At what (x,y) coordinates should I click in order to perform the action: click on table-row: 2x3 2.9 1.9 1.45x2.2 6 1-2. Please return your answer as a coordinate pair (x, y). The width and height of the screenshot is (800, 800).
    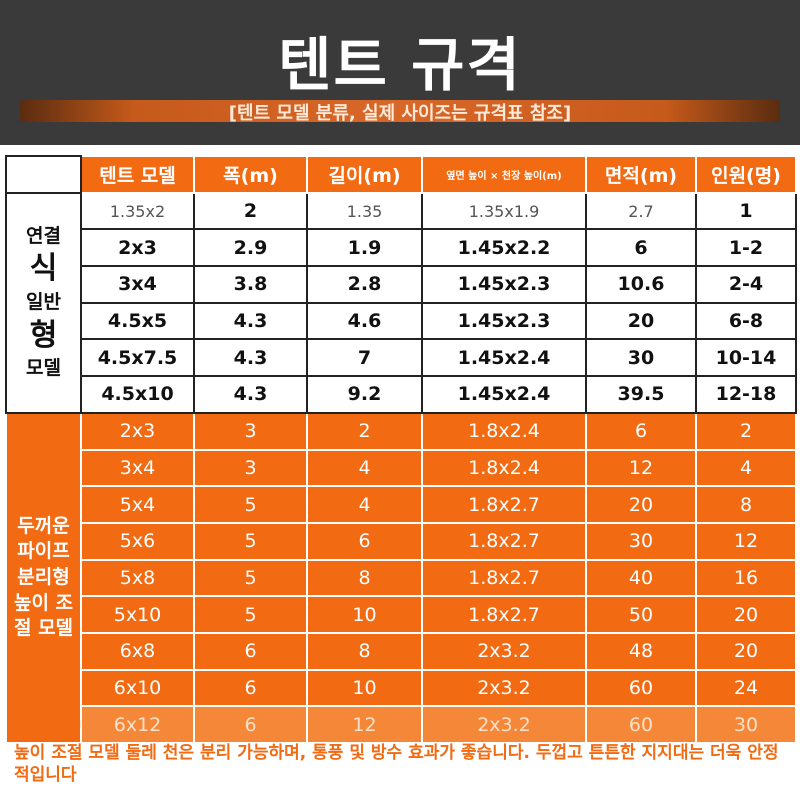
    Looking at the image, I should click on (401, 248).